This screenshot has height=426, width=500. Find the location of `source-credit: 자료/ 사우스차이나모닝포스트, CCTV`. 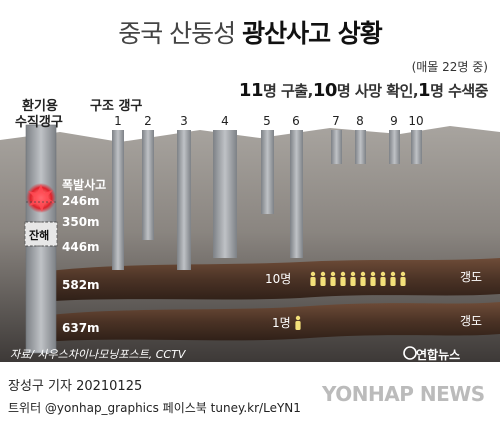

source-credit: 자료/ 사우스차이나모닝포스트, CCTV is located at coordinates (98, 354).